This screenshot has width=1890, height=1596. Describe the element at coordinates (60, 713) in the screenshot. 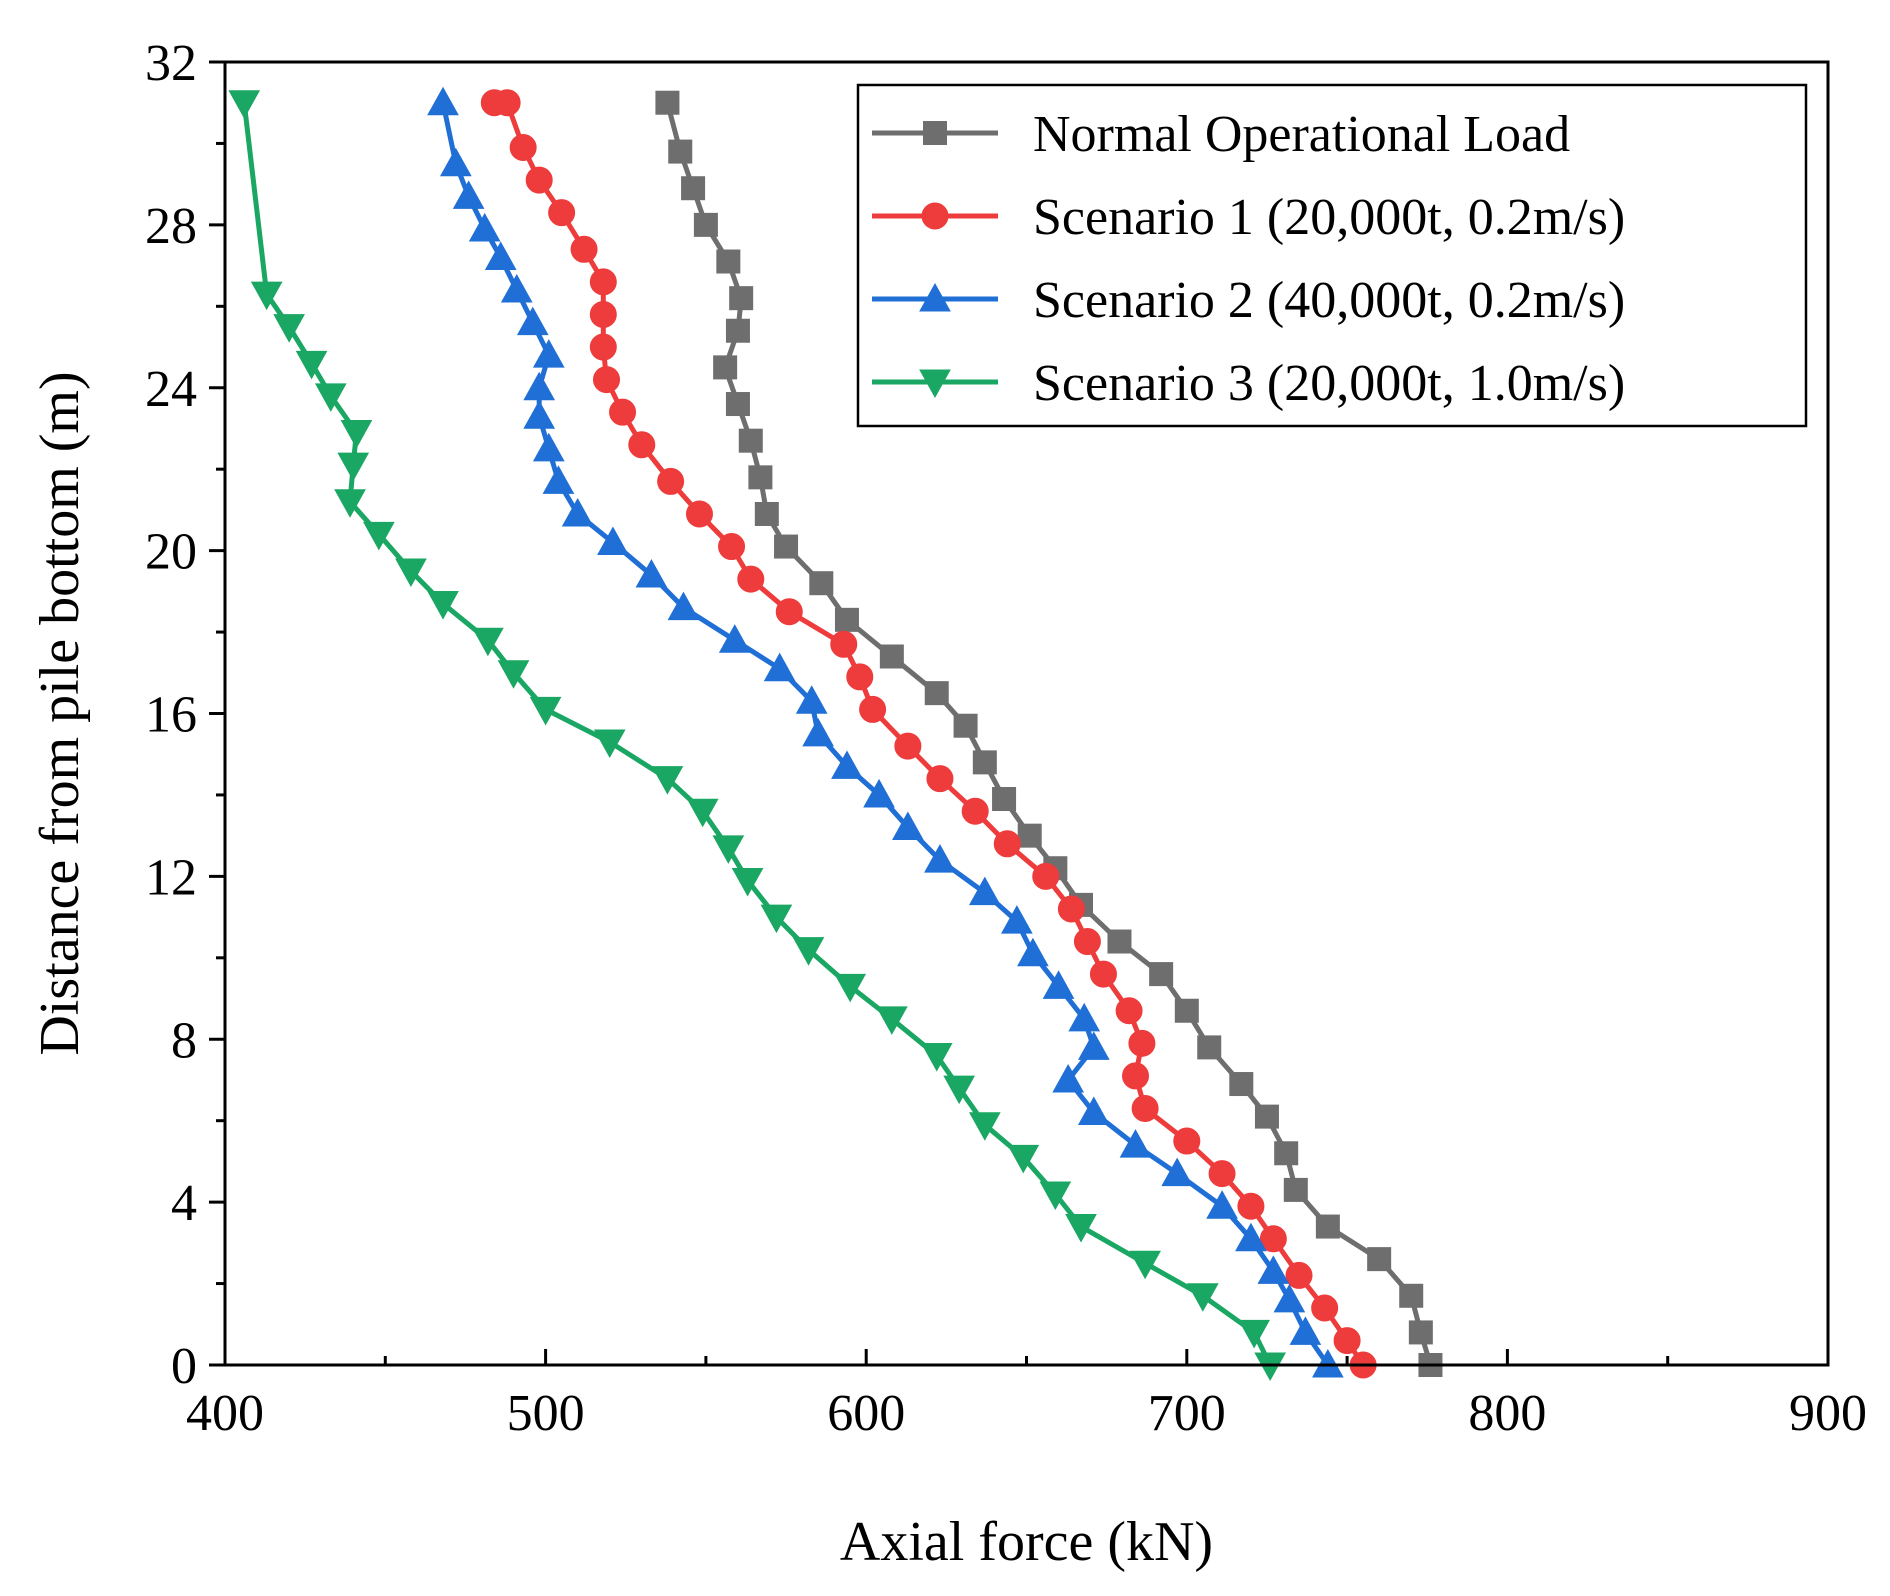

I see `y-axis-title: Distance from pile bottom (m)` at that location.